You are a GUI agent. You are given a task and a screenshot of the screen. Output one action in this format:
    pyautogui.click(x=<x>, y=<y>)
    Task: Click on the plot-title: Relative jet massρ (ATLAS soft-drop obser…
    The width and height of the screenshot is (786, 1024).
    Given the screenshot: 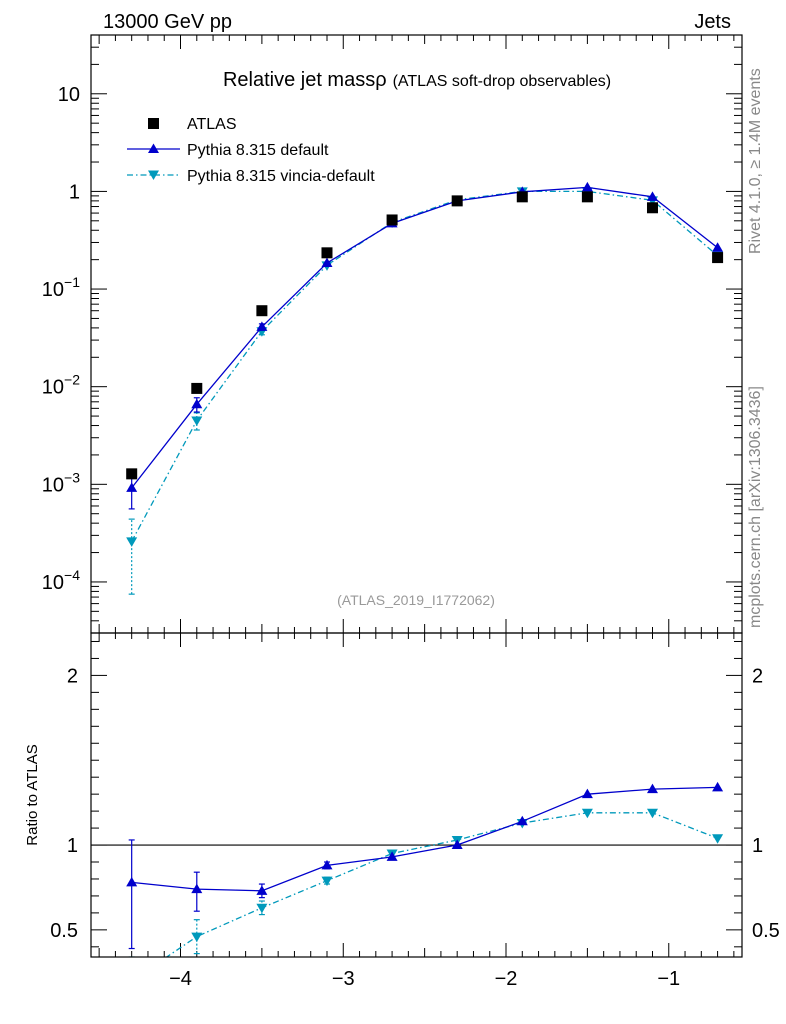 What is the action you would take?
    pyautogui.click(x=417, y=80)
    